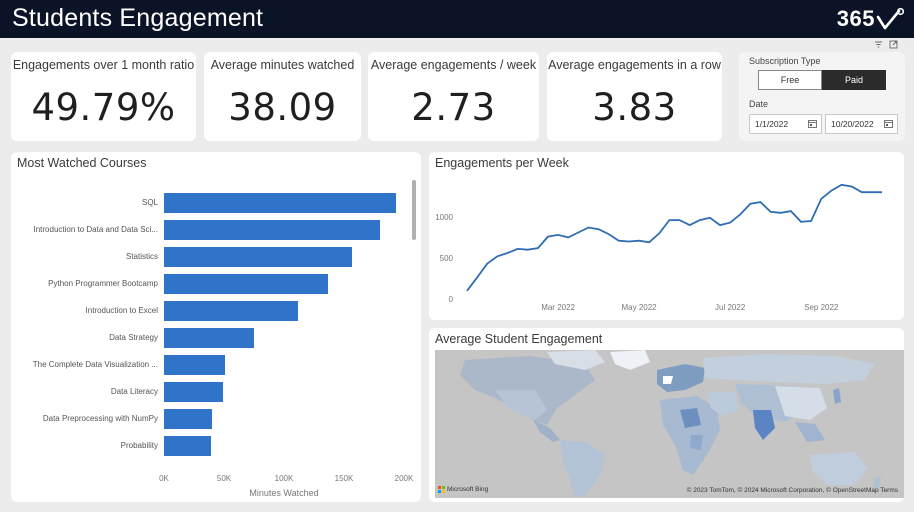  I want to click on x-tick-label: Mar 2022, so click(558, 307).